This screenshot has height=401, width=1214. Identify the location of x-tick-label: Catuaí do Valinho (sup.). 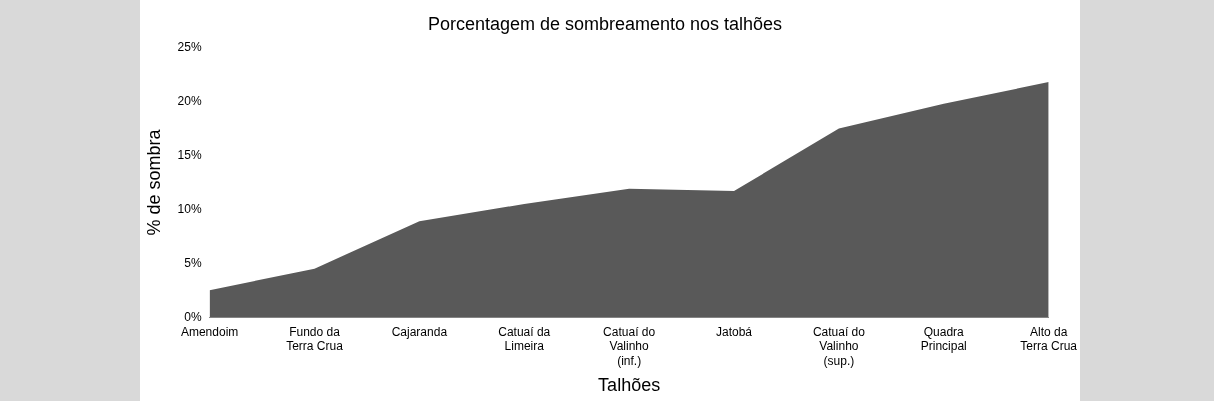
(839, 346).